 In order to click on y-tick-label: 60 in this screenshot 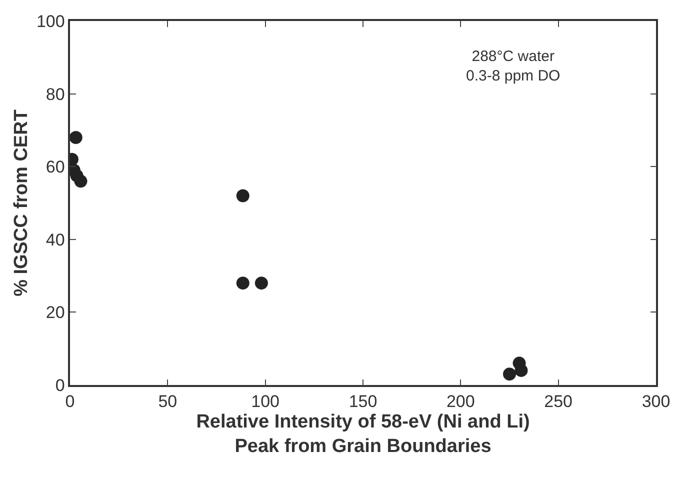, I will do `click(55, 167)`.